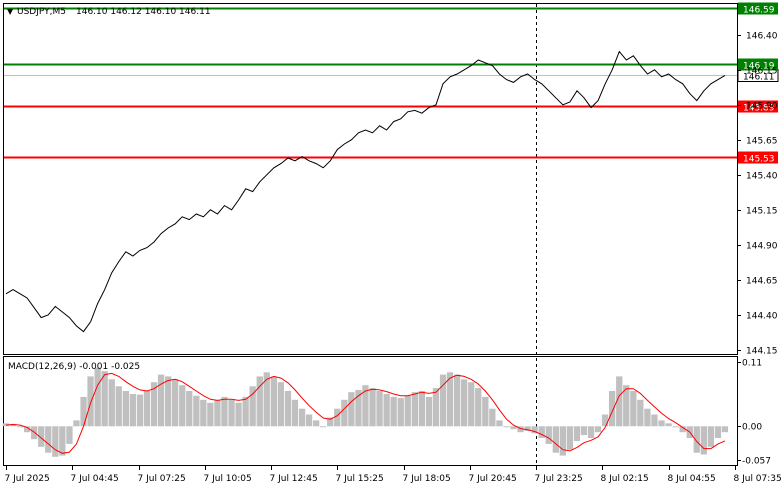  Describe the element at coordinates (143, 12) in the screenshot. I see `ohlc-values: 146.10 146.12 146.10 146.11` at that location.